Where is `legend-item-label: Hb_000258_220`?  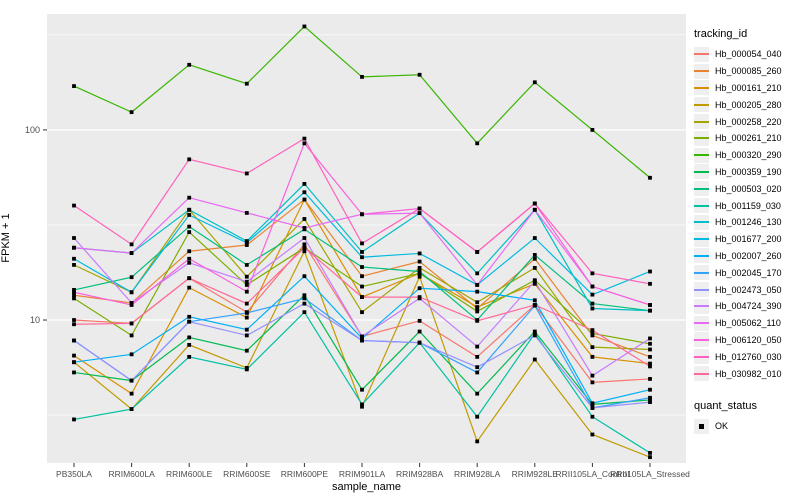
legend-item-label: Hb_000258_220 is located at coordinates (748, 121).